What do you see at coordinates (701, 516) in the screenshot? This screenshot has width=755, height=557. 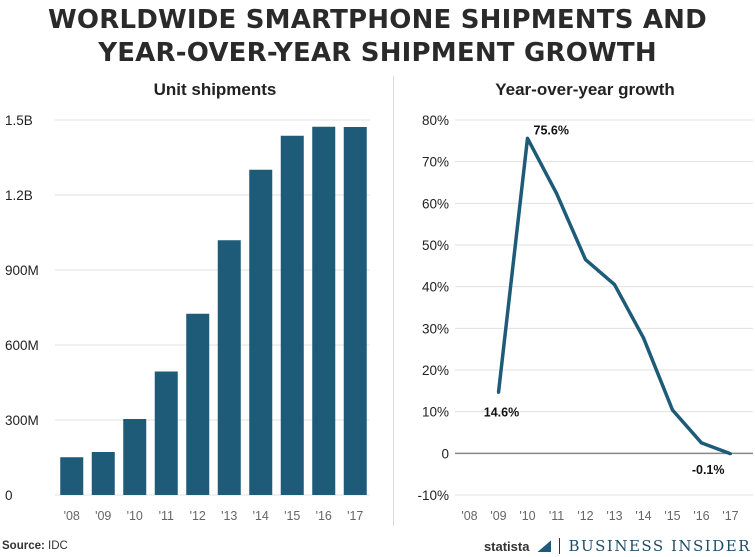 I see `line-x-tick-label: '16` at bounding box center [701, 516].